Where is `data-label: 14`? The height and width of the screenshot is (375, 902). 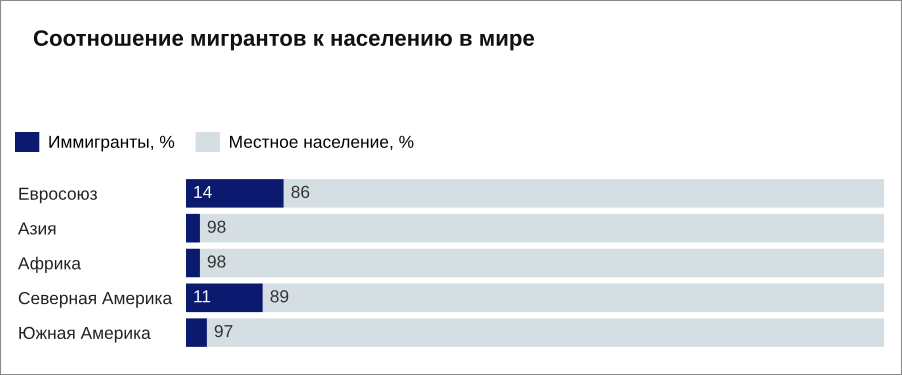 data-label: 14 is located at coordinates (203, 192).